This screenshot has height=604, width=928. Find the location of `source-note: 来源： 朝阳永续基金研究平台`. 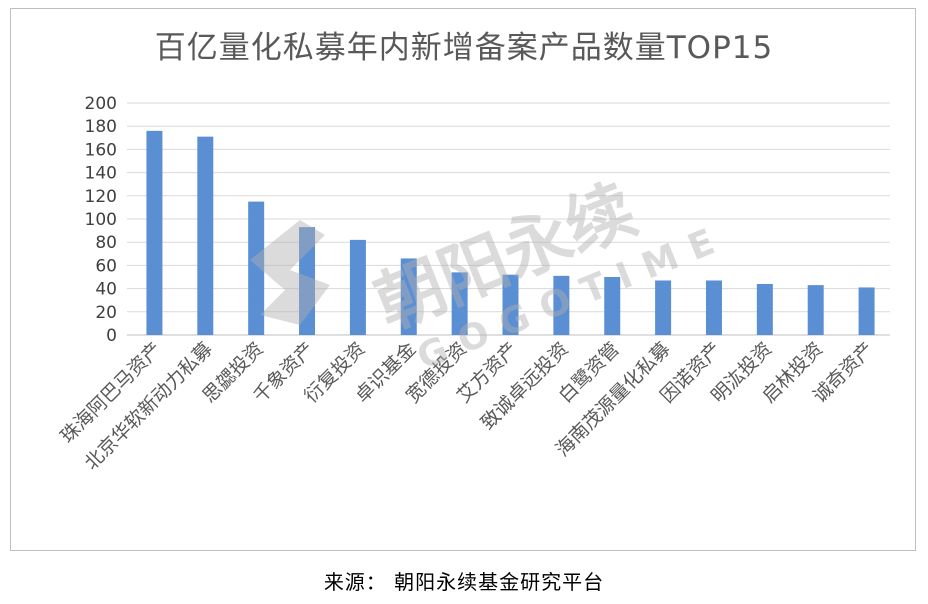

source-note: 来源： 朝阳永续基金研究平台 is located at coordinates (464, 582).